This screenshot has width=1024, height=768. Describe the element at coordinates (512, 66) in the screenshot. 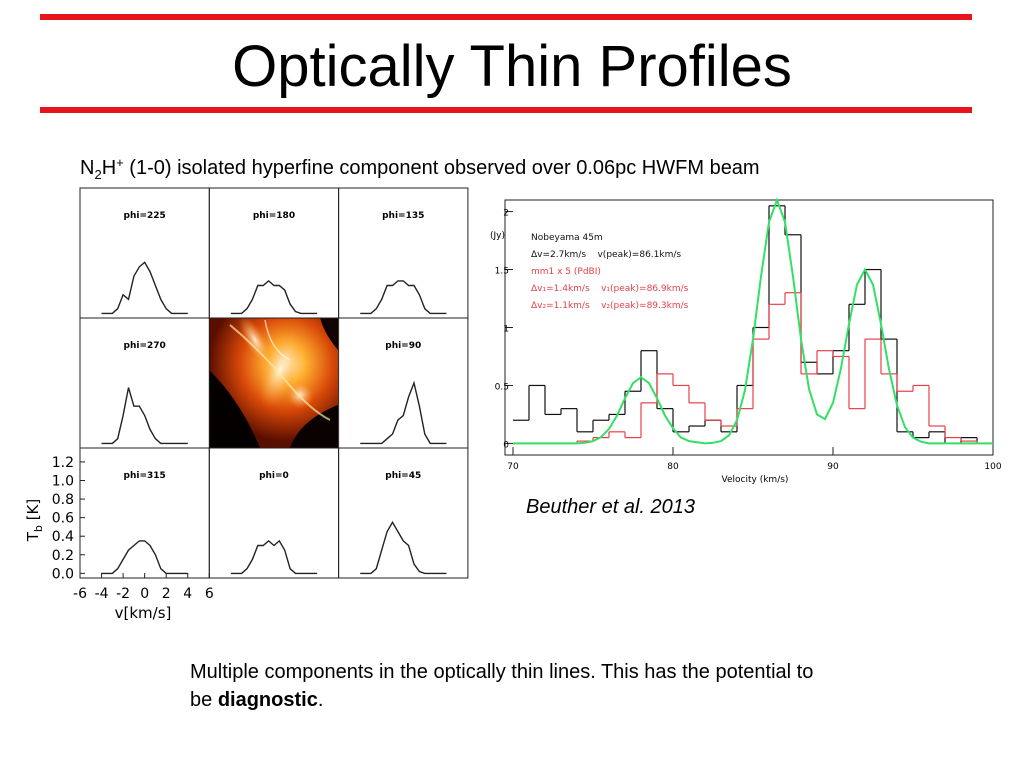

I see `title: Optically Thin Profiles` at that location.